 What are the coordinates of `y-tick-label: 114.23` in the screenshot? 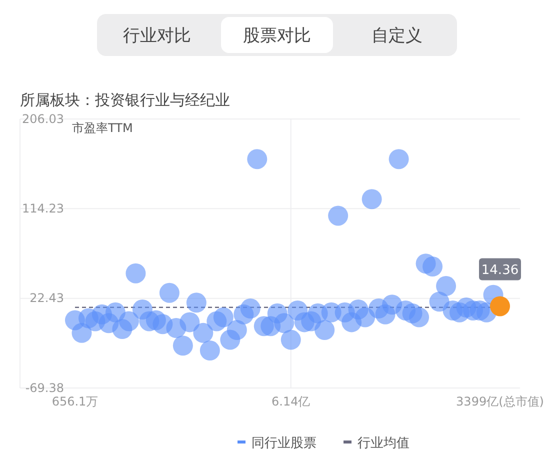 It's located at (43, 209).